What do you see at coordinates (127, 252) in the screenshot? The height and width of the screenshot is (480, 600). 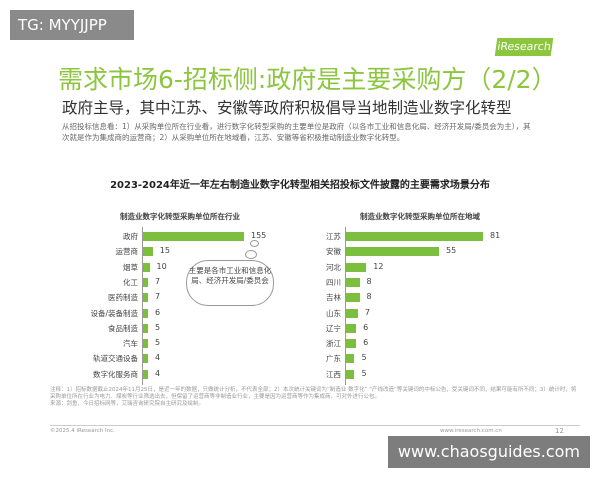 I see `category-label: 运营商` at bounding box center [127, 252].